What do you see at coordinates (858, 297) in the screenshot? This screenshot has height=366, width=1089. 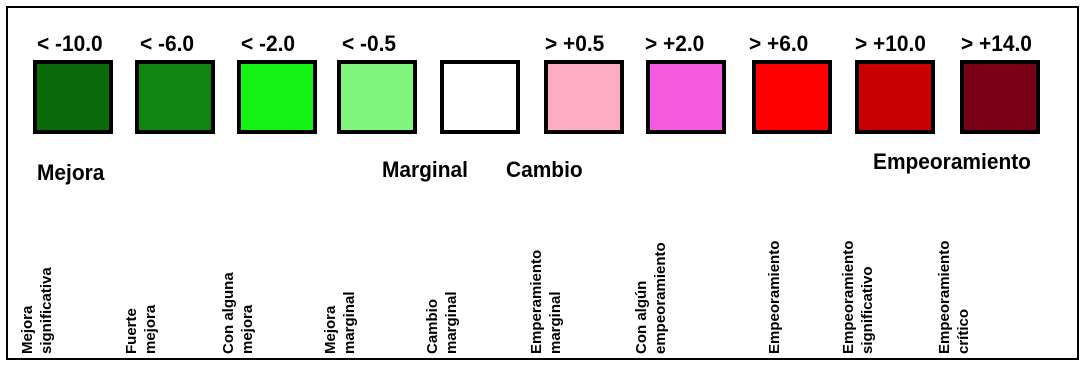 I see `category-label-text: Empeoramiento significativo` at bounding box center [858, 297].